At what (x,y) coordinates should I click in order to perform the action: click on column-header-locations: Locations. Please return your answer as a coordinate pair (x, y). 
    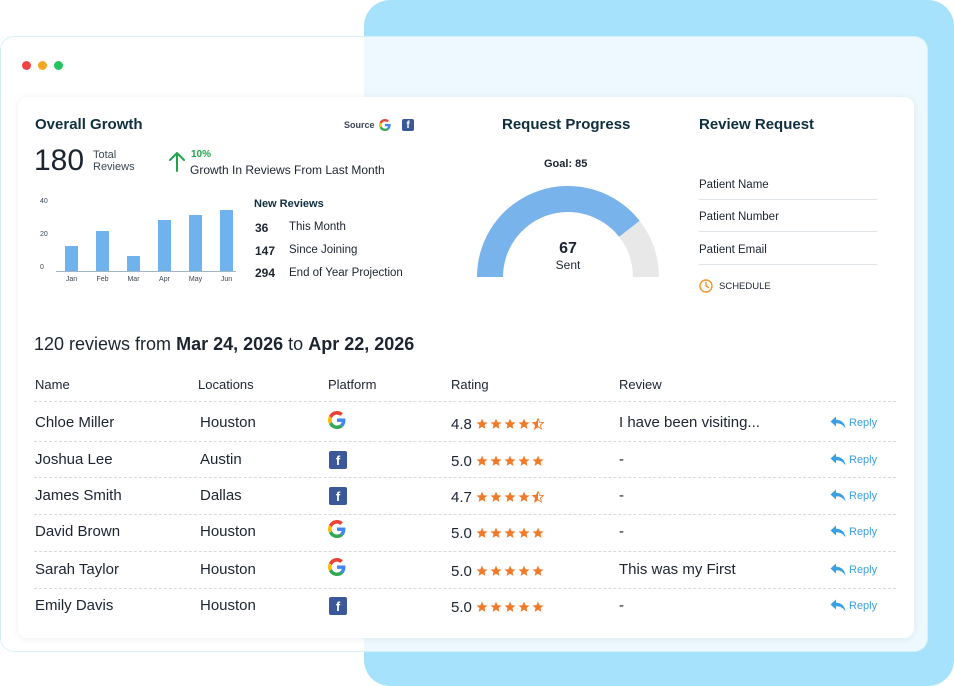
    Looking at the image, I should click on (226, 384).